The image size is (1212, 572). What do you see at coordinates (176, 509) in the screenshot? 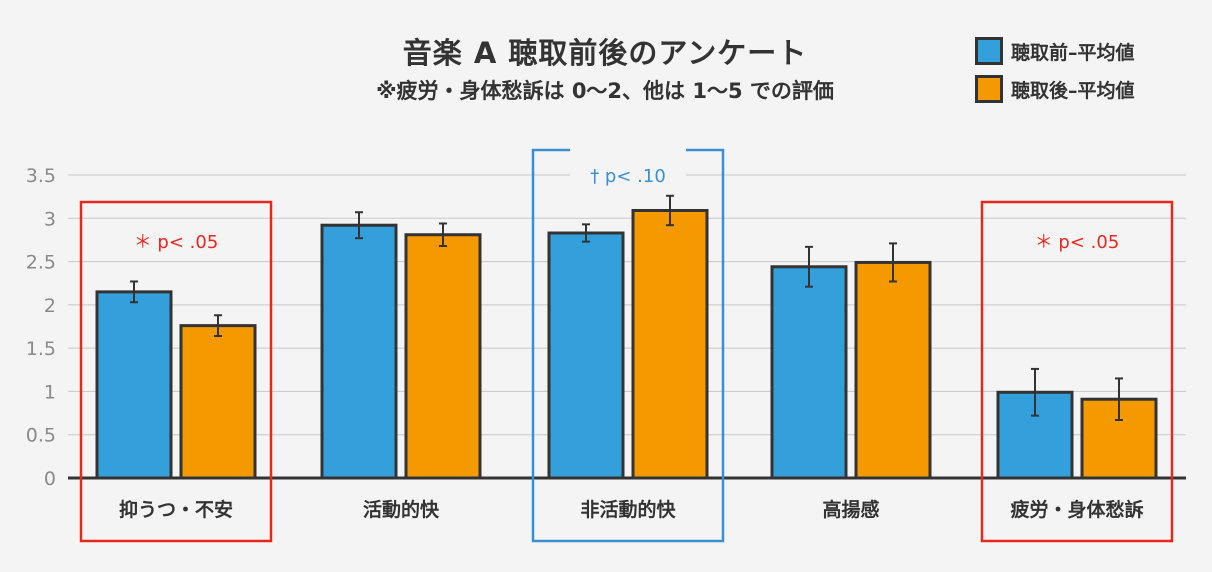
I see `category-label: 抑うつ・不安` at bounding box center [176, 509].